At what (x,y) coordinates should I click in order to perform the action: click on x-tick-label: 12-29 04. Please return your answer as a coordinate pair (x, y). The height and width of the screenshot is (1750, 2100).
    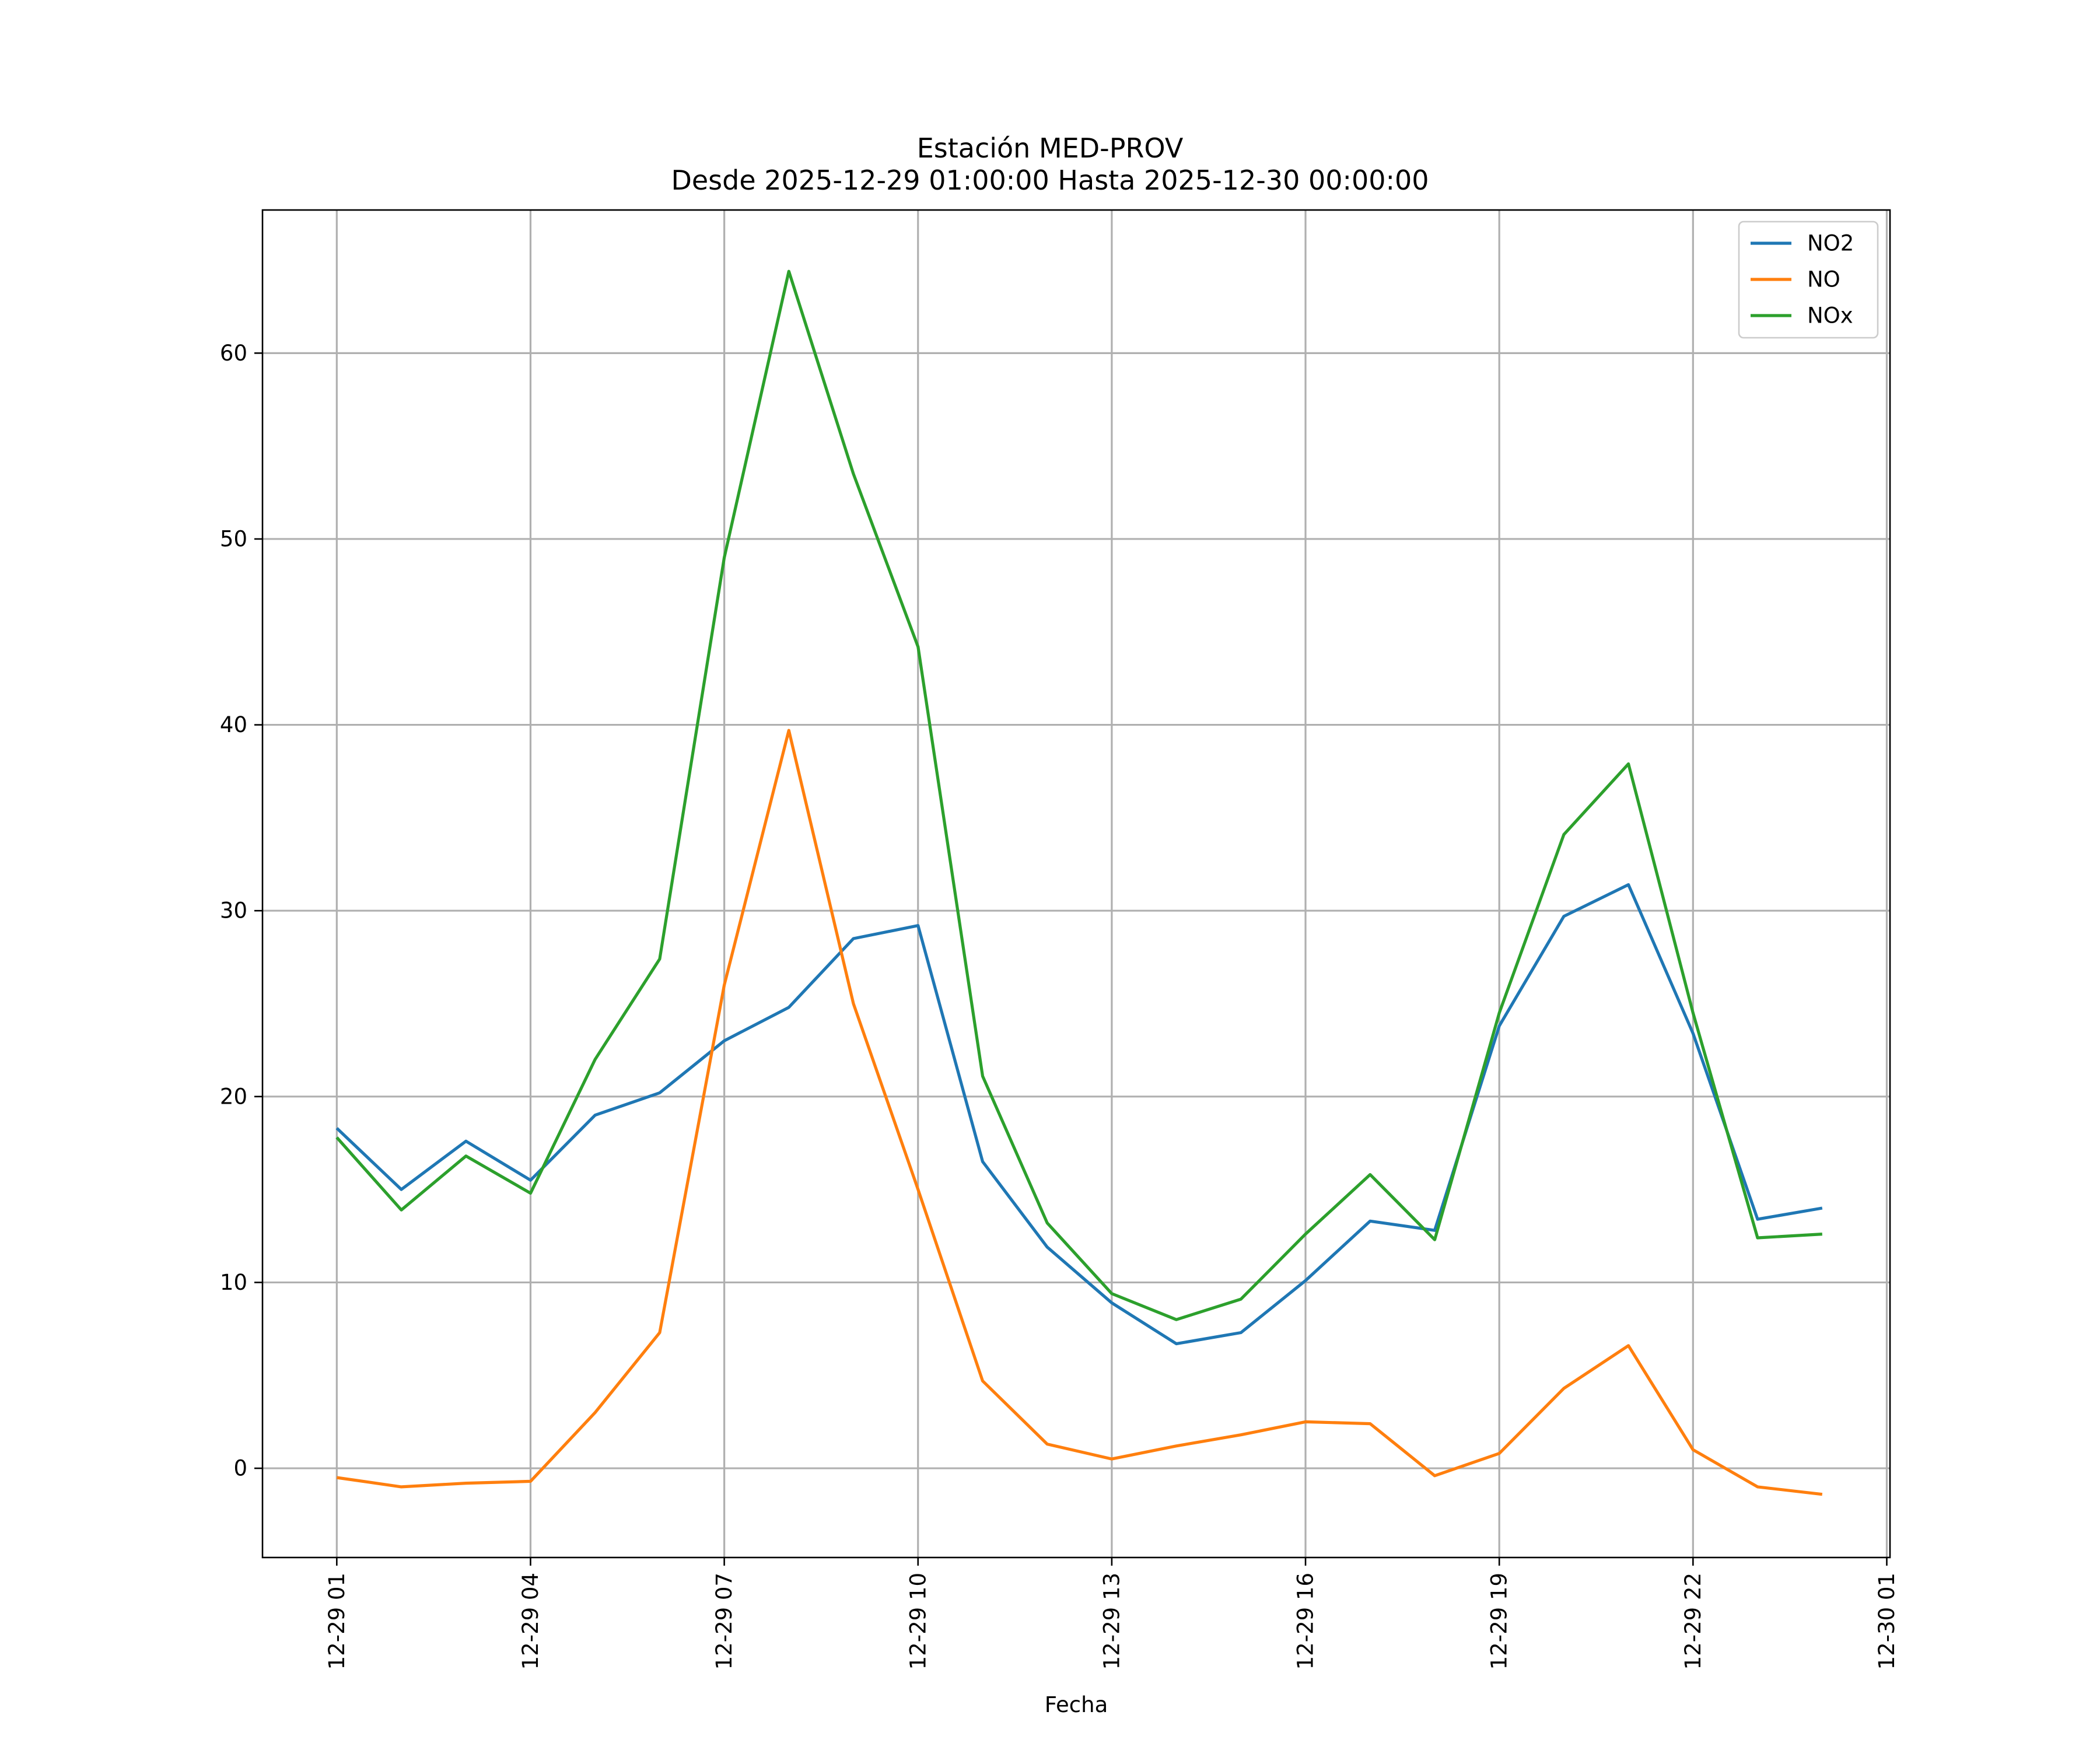
    Looking at the image, I should click on (530, 1622).